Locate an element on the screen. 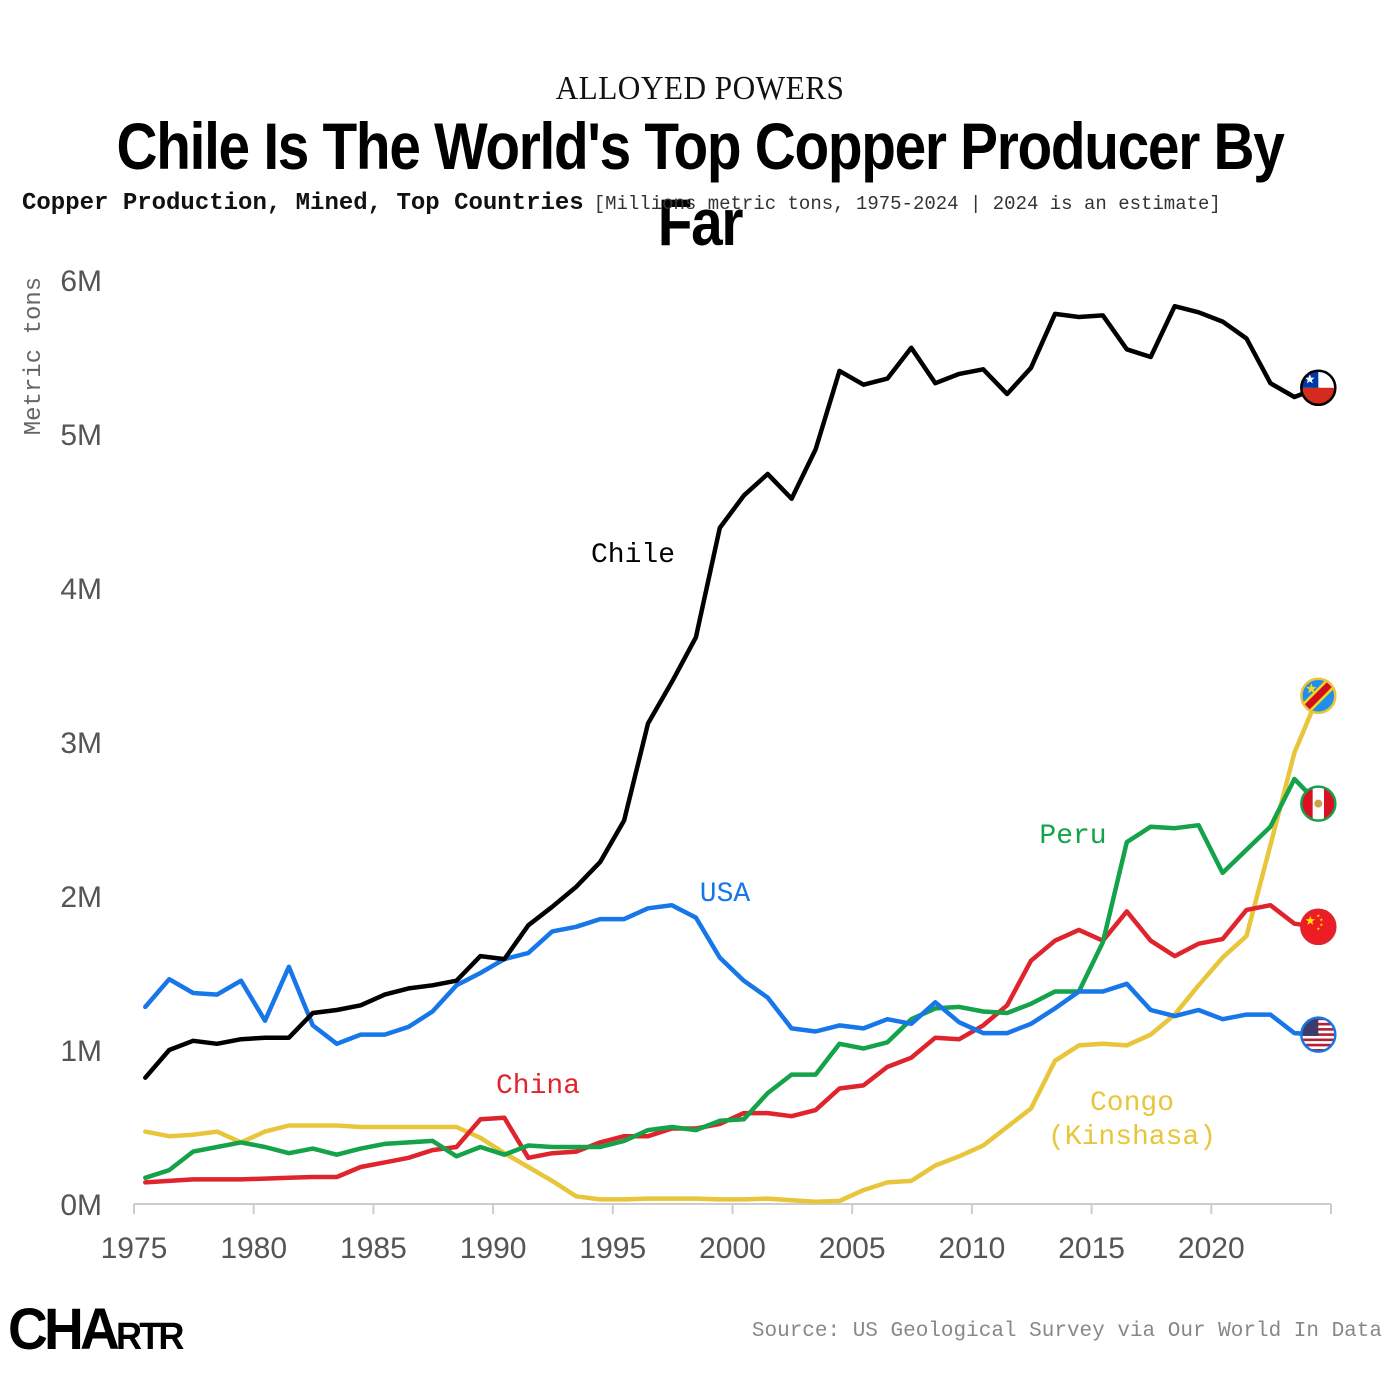  x-tick-label: 1995 is located at coordinates (612, 1248).